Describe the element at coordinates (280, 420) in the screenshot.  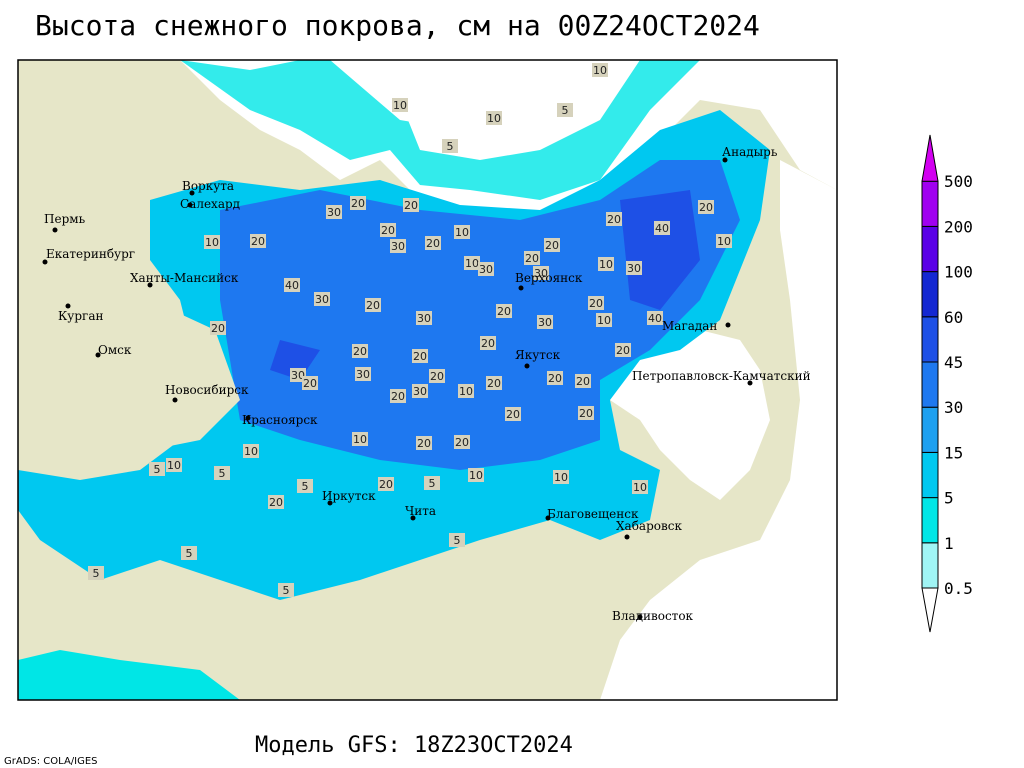
I see `city-label: Красноярск` at that location.